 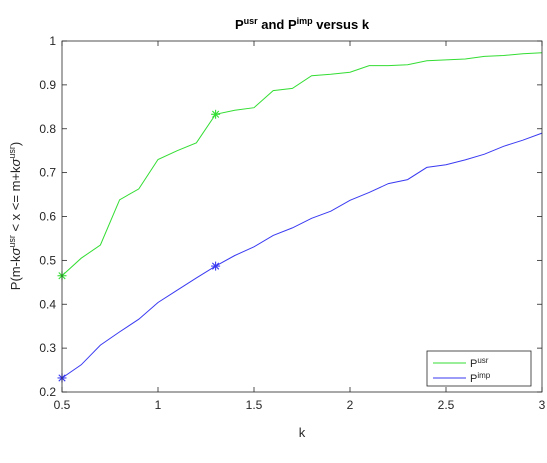 I want to click on legend-label-usr: Pusr, so click(x=479, y=363).